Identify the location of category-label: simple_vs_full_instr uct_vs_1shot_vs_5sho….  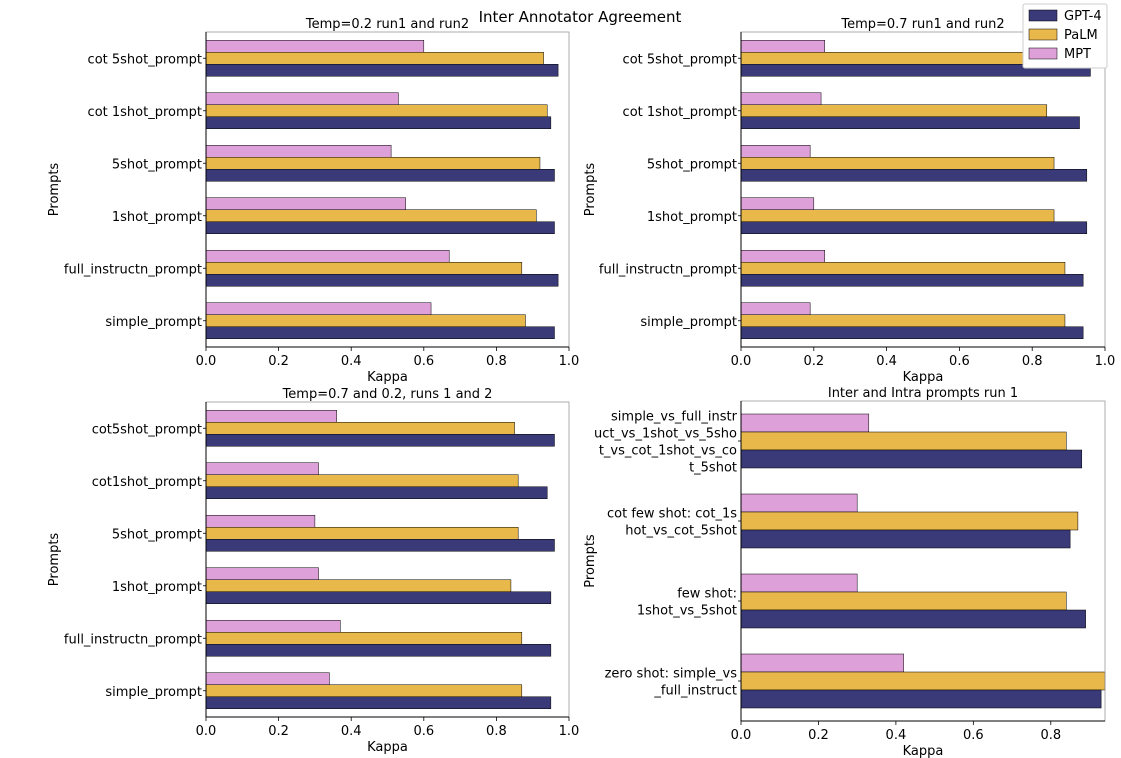
(666, 443).